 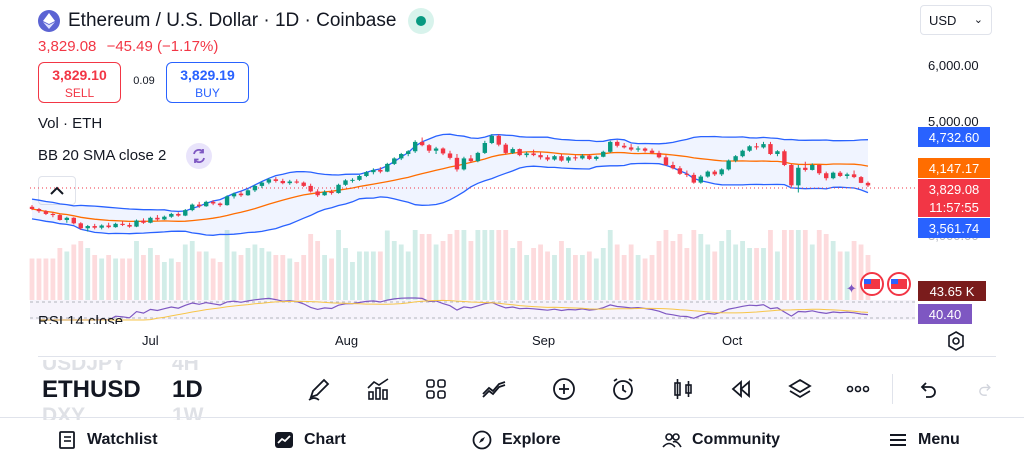 I want to click on volume-legend: Vol · ETH, so click(x=70, y=123).